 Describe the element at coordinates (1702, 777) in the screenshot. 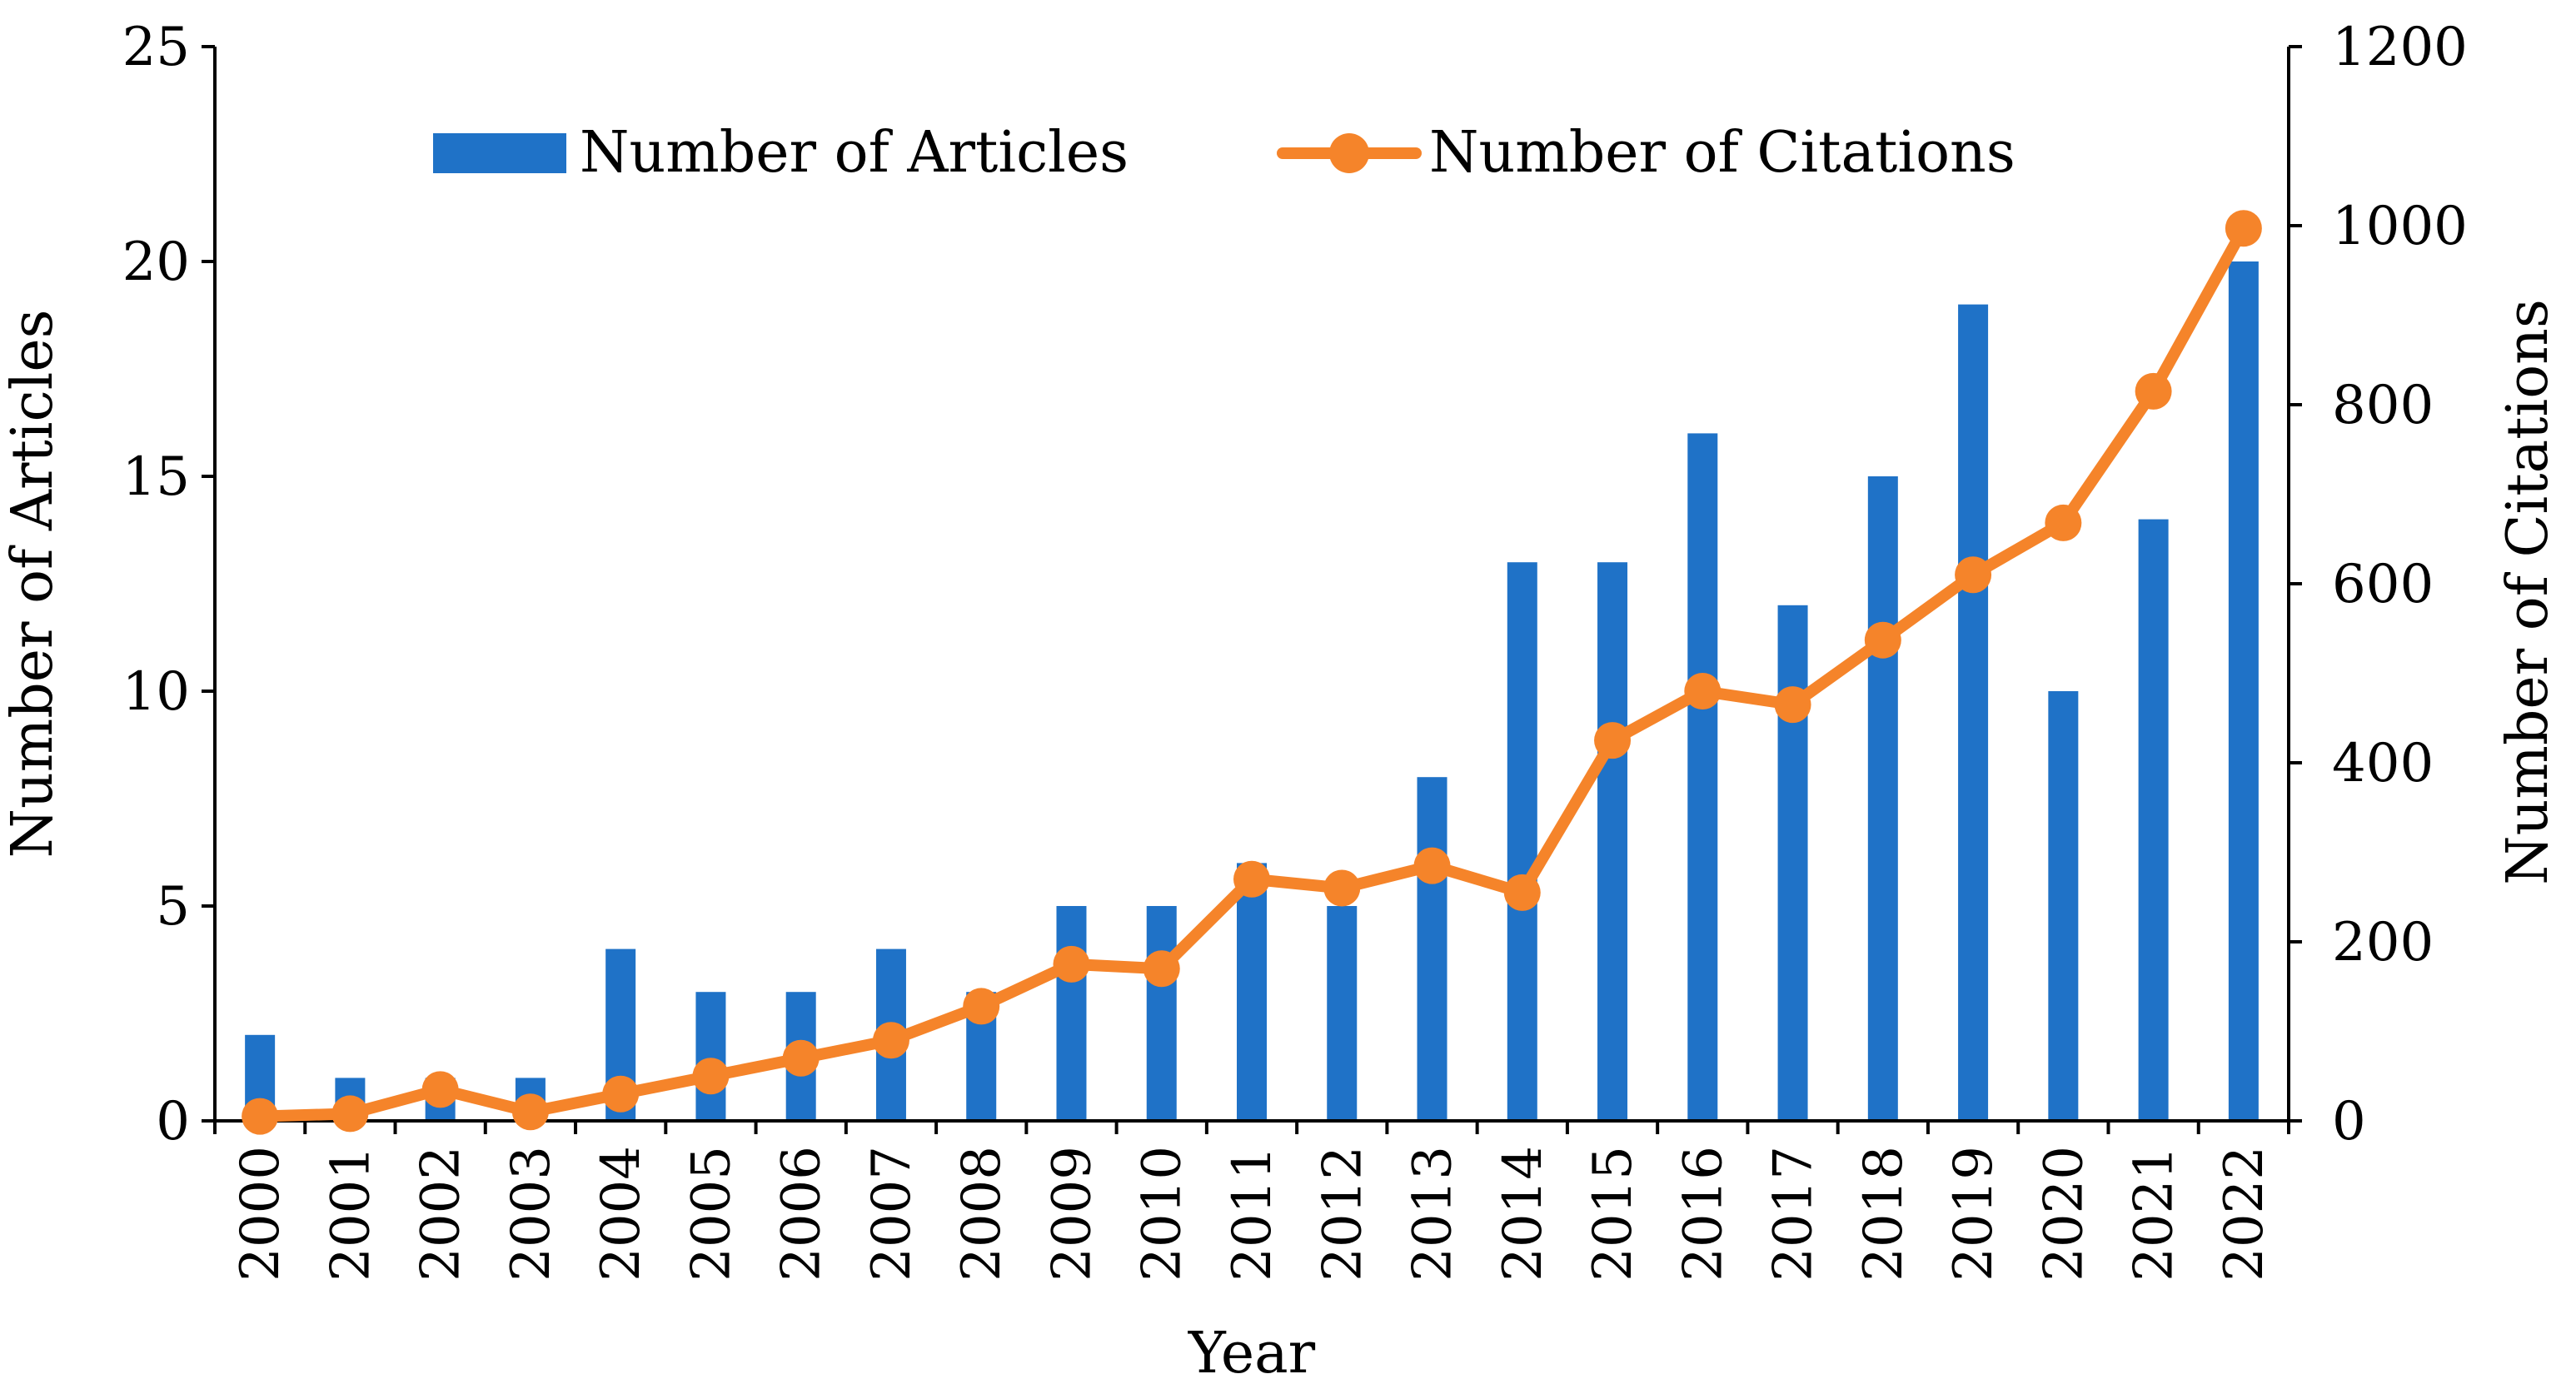

I see `article-bar-2016` at that location.